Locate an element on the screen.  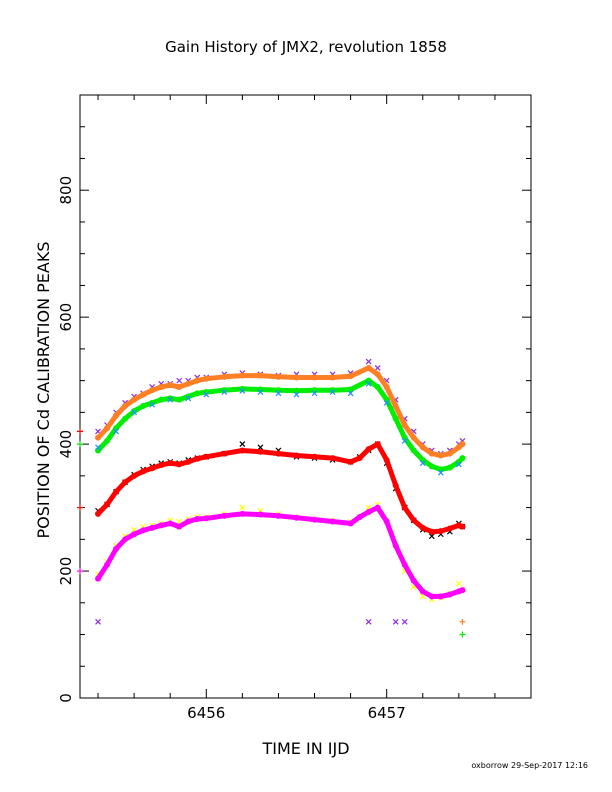
chart-title: Gain History of JMX2, revolution 1858 is located at coordinates (306, 47).